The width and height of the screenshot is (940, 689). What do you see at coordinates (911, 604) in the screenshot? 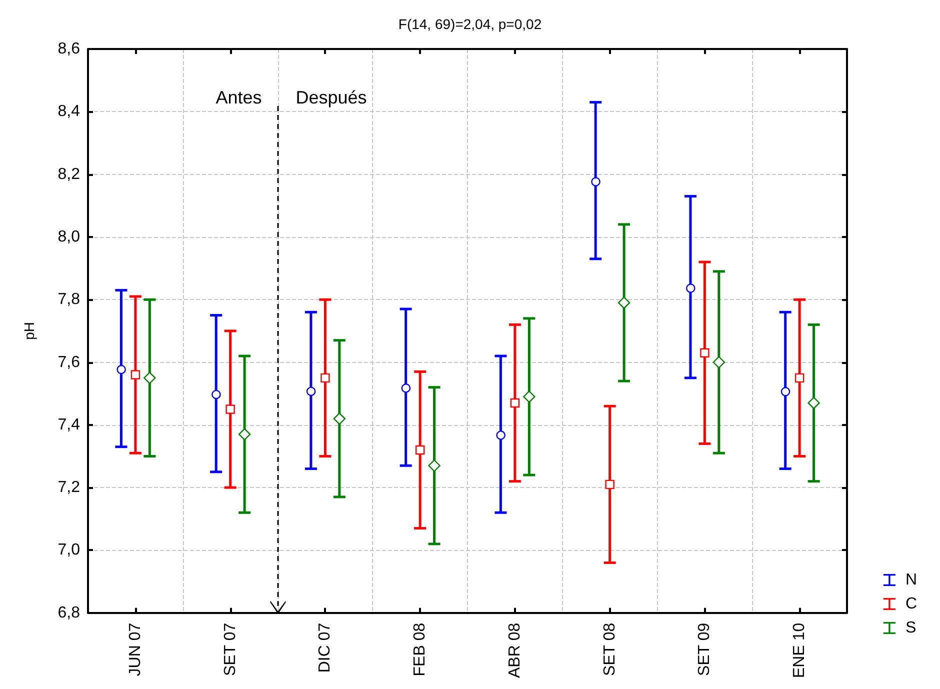
I see `legend-label: C` at bounding box center [911, 604].